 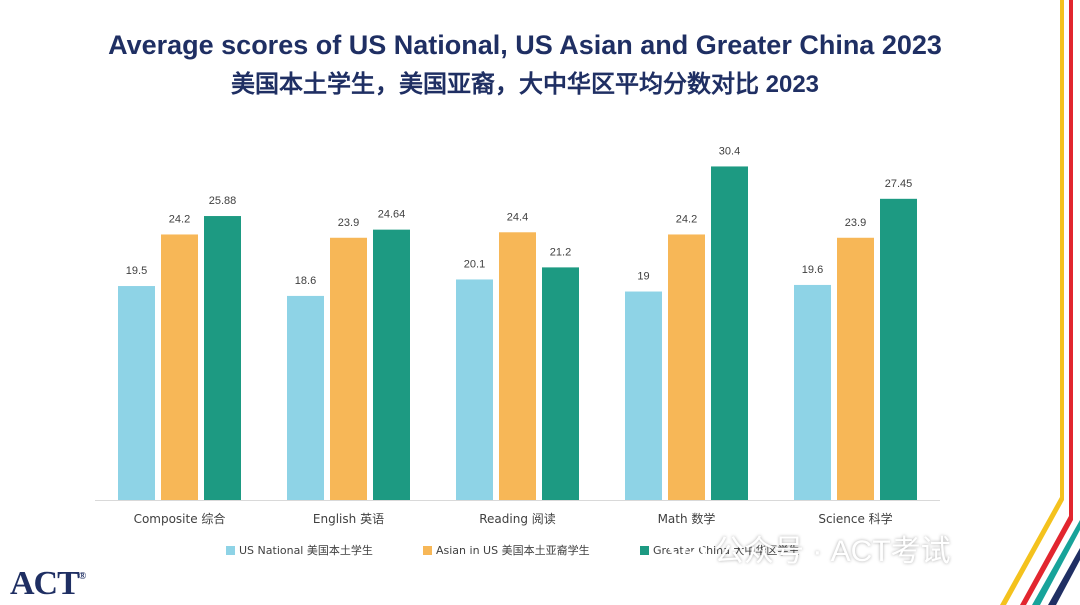 I want to click on act-logo: ACT®, so click(x=48, y=583).